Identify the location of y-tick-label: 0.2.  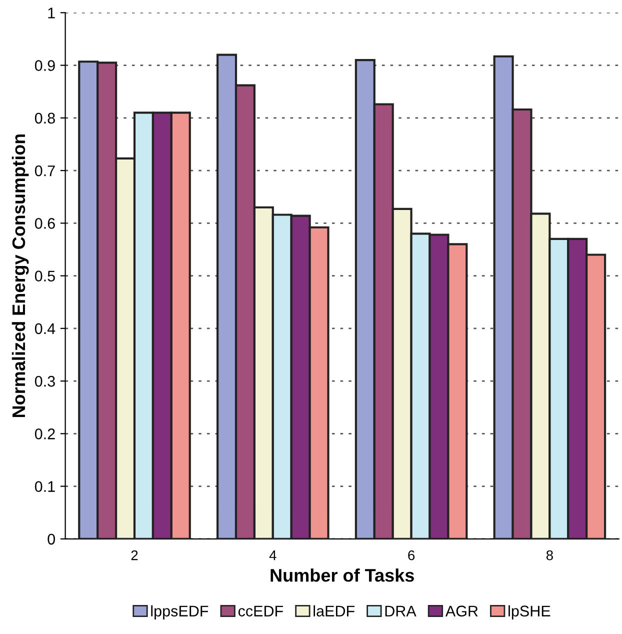
(44, 434).